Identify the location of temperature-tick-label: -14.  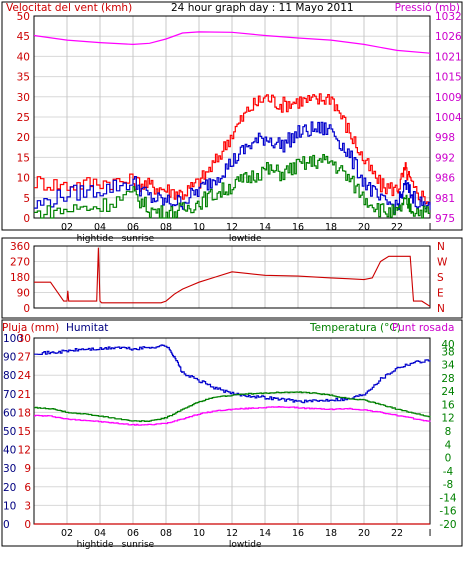
(447, 498).